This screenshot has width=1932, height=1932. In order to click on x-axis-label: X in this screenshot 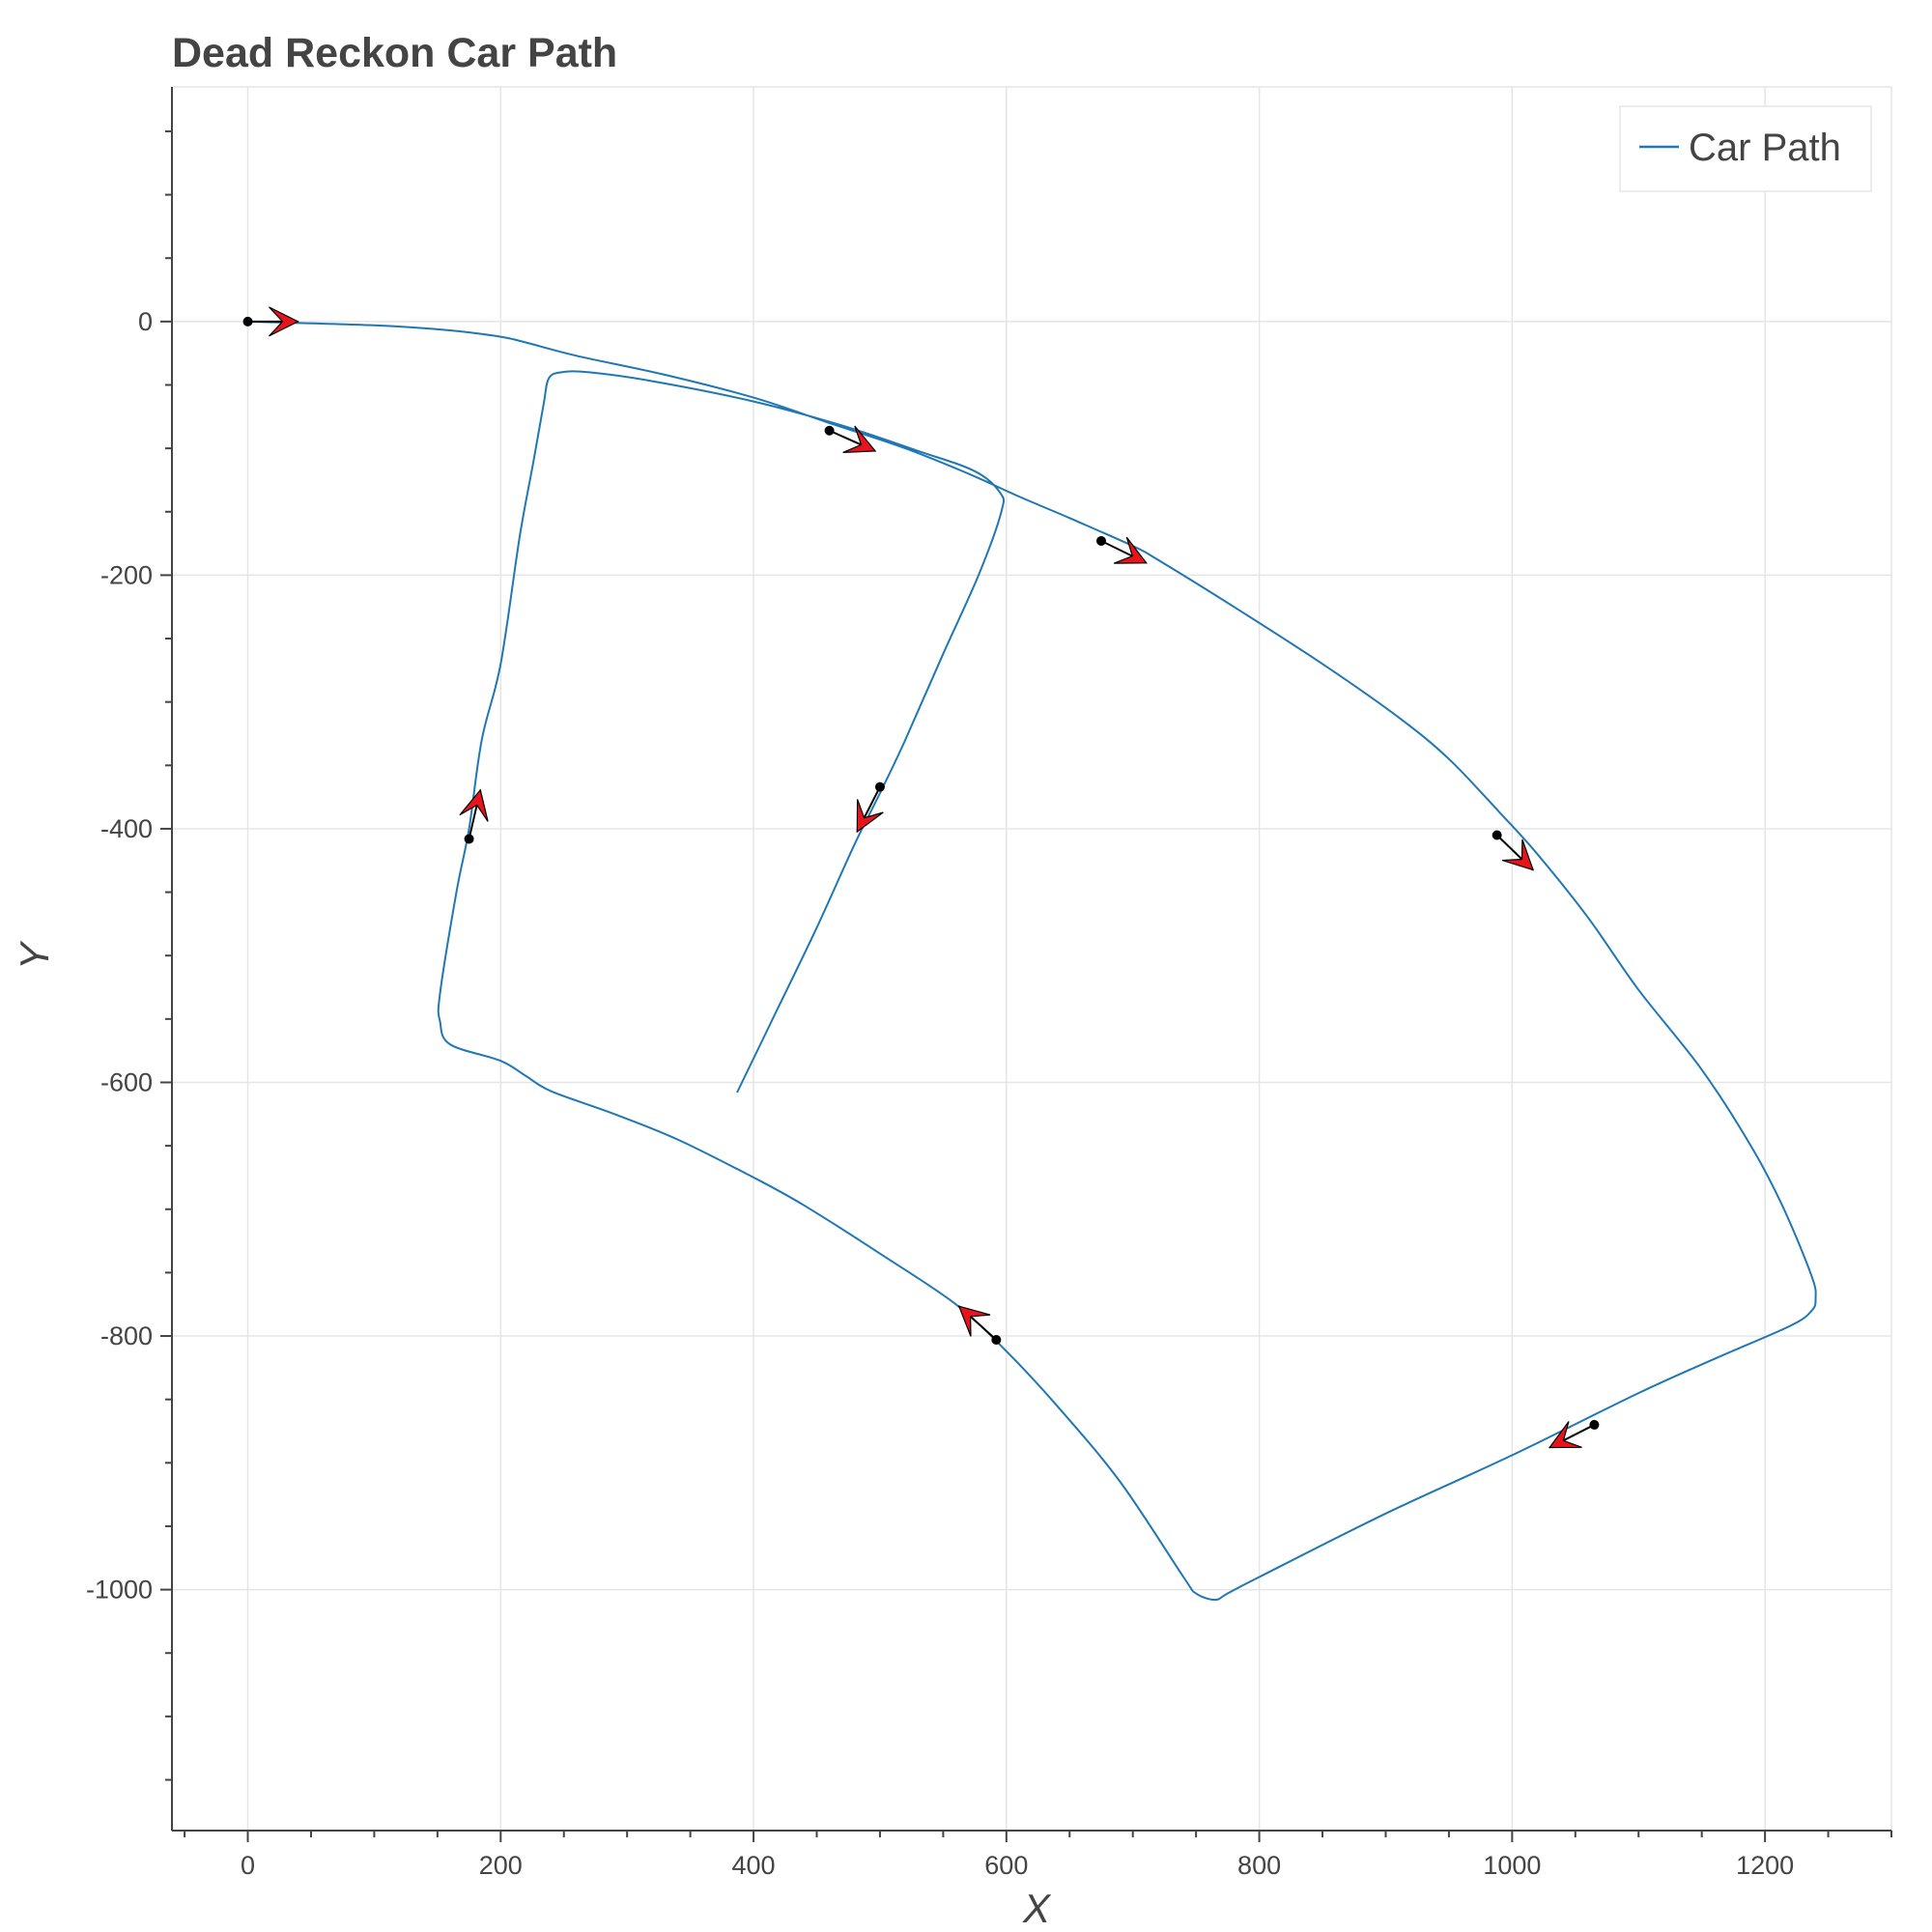, I will do `click(1037, 1908)`.